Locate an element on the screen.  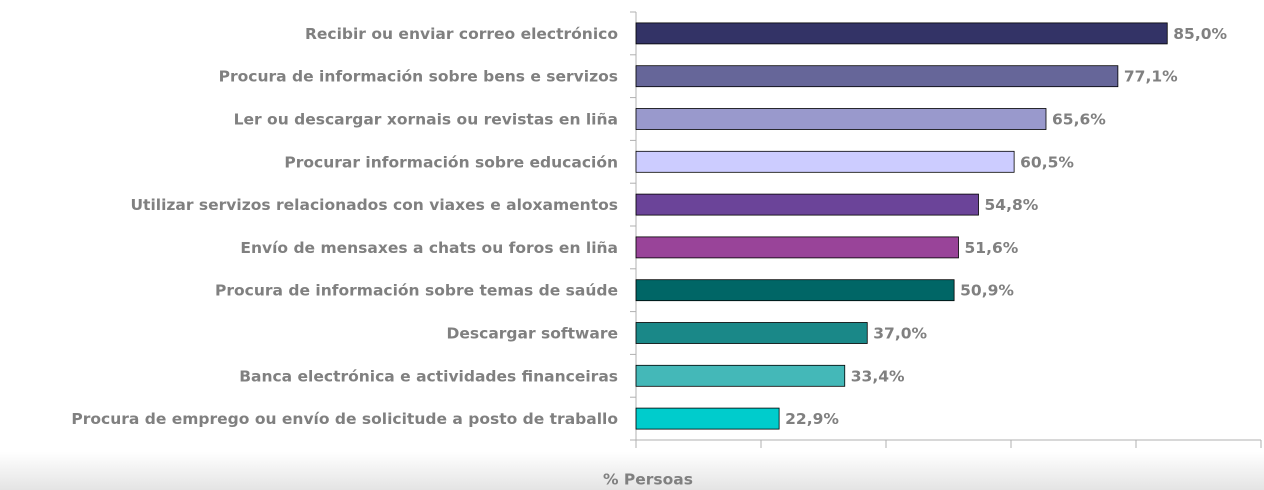
value-label: 37,0% is located at coordinates (900, 334).